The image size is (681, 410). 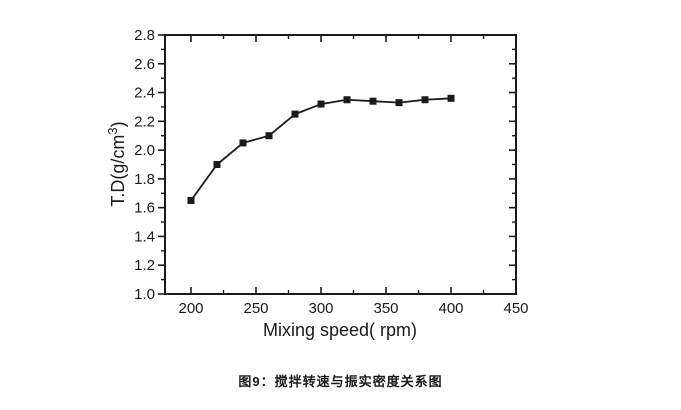 I want to click on y-tick-label: 2.8, so click(x=144, y=35).